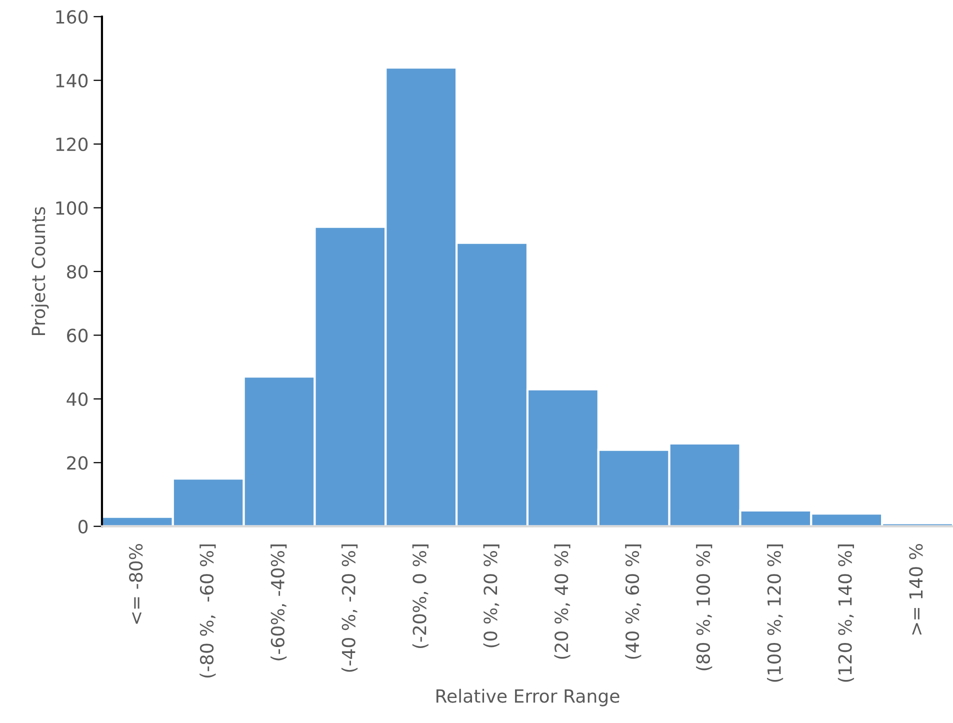  I want to click on x-axis-title: Relative Error Range, so click(528, 697).